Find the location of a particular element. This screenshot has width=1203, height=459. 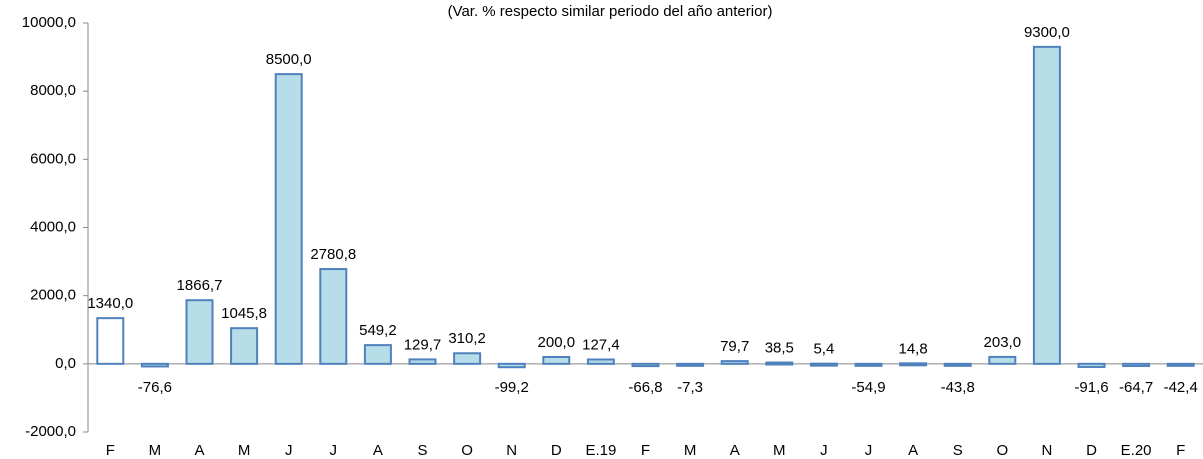

value-label: 2780,8 is located at coordinates (333, 254).